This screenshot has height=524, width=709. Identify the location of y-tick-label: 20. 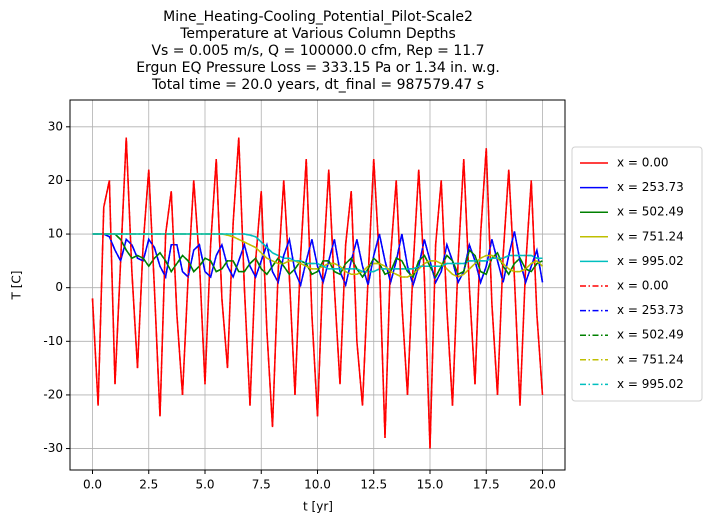
(55, 180).